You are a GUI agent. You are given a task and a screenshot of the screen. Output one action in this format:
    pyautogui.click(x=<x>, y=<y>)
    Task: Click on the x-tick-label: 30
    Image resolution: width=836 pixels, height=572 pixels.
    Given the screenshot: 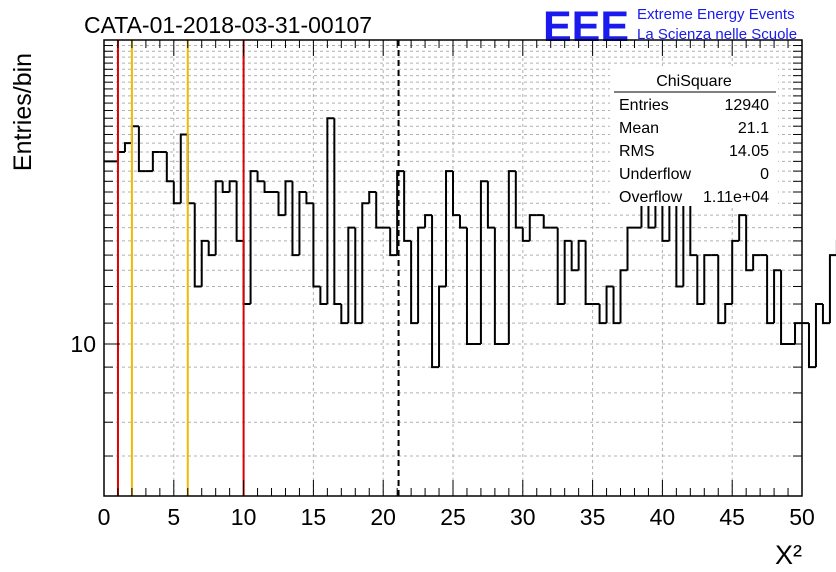 What is the action you would take?
    pyautogui.click(x=523, y=517)
    